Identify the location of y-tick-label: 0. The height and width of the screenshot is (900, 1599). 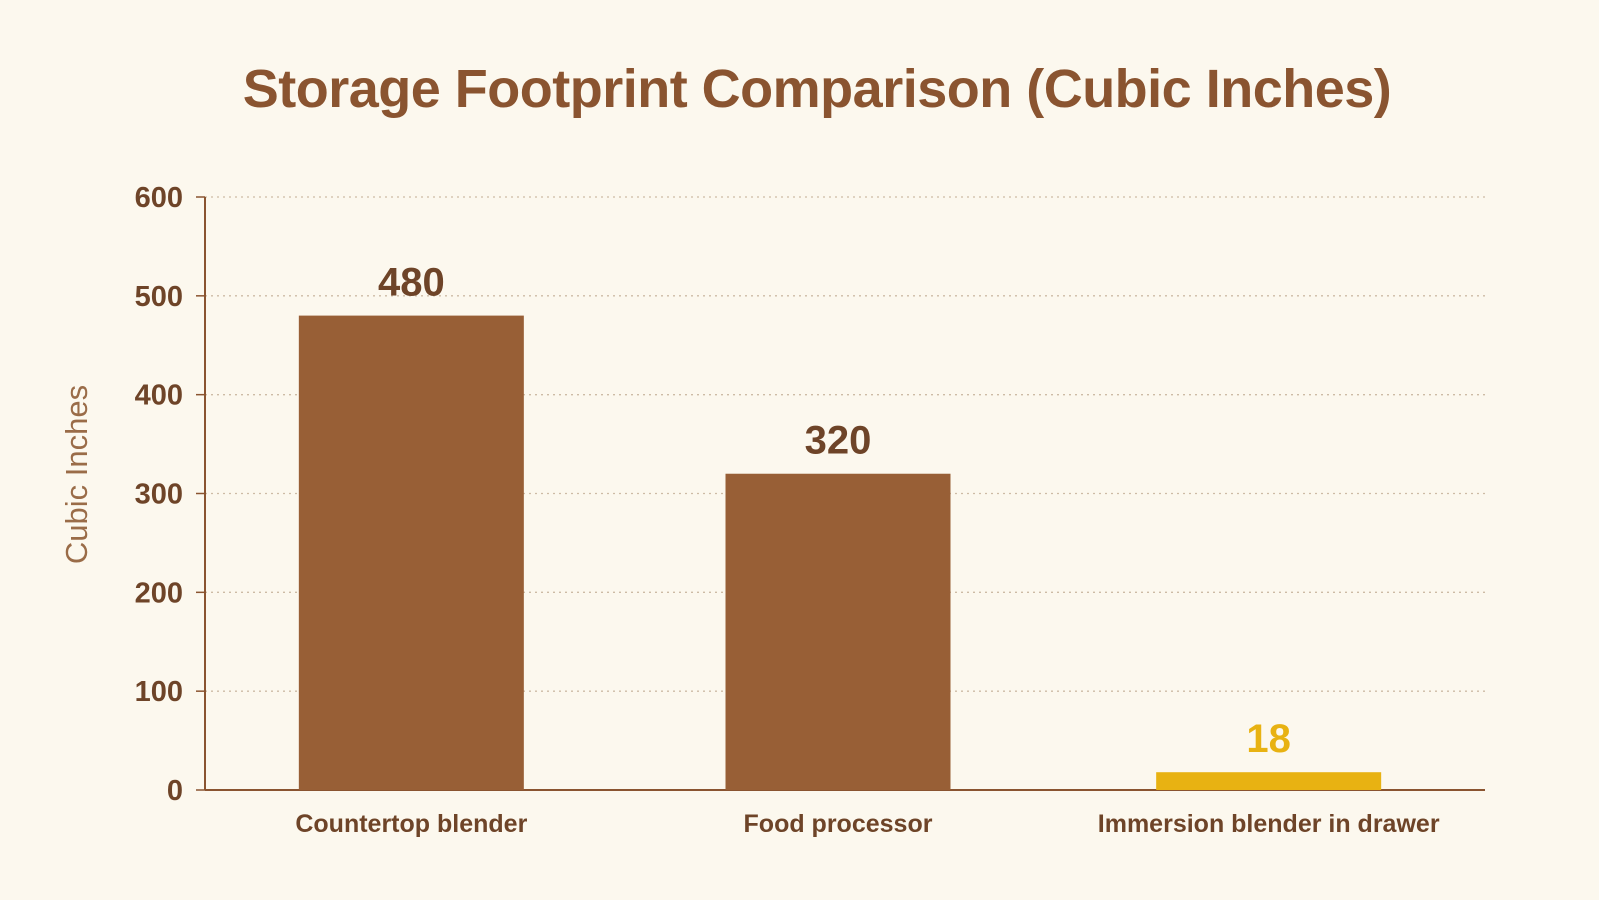
(175, 791).